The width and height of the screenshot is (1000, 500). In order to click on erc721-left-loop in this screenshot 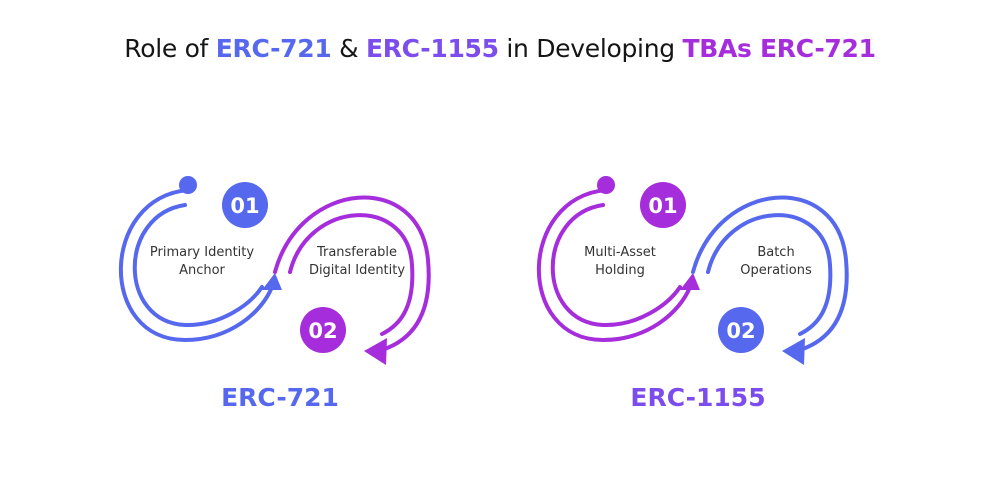, I will do `click(200, 259)`.